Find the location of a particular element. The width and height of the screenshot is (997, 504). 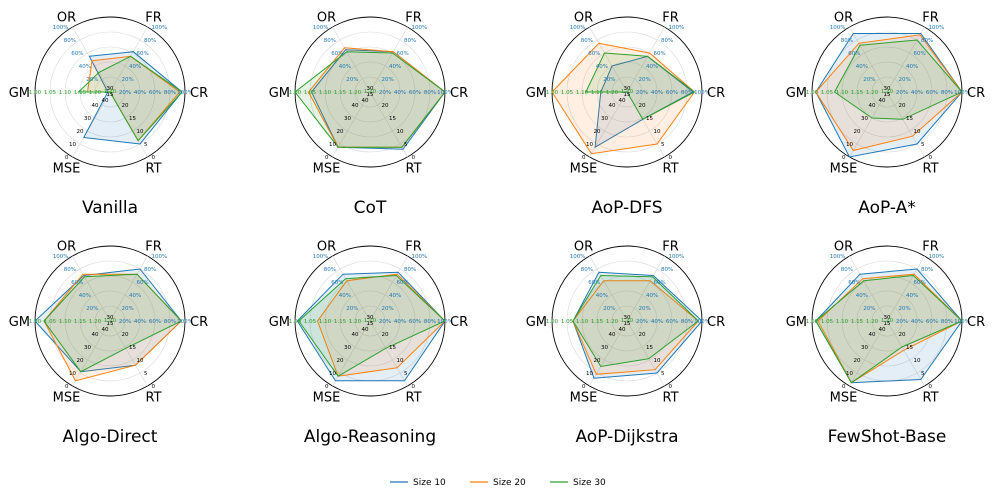

tick-label-fr: 100% is located at coordinates (420, 257).